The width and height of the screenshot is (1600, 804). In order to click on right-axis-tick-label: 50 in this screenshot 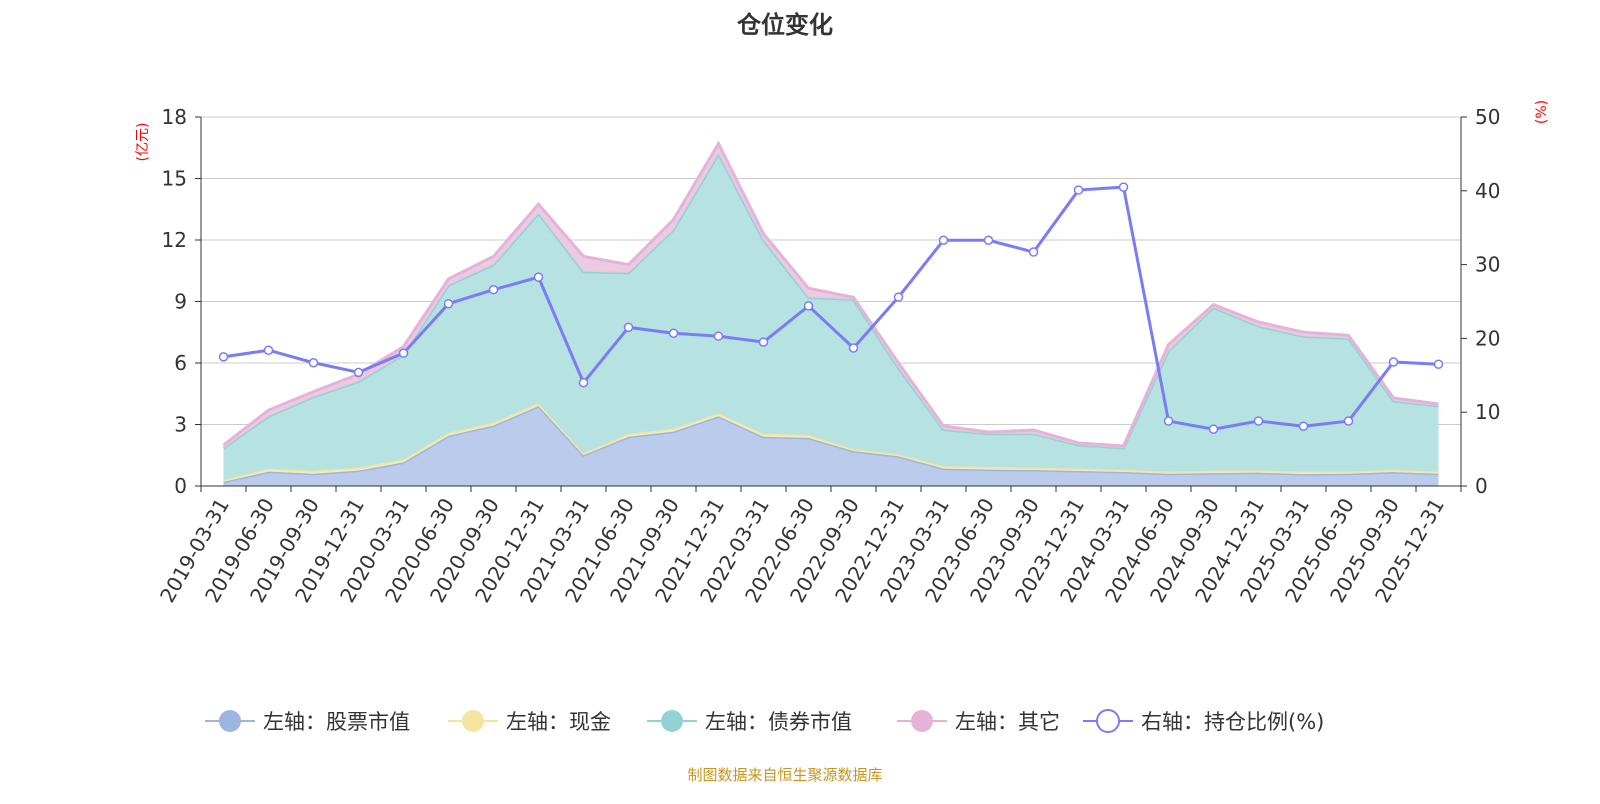, I will do `click(1487, 117)`.